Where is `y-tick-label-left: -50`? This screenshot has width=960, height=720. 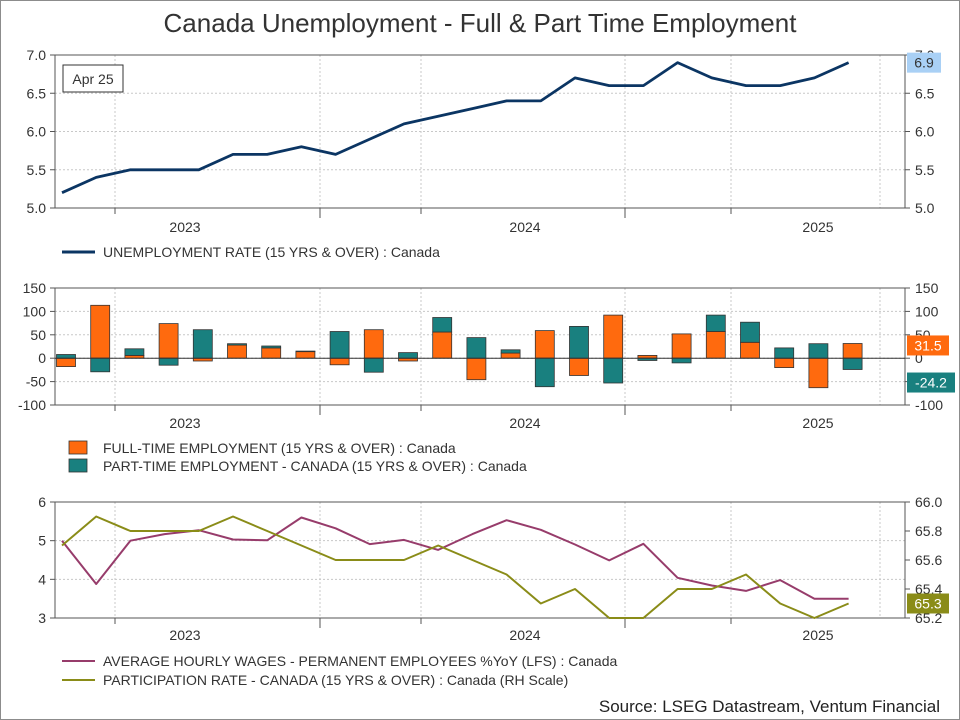 y-tick-label-left: -50 is located at coordinates (36, 382).